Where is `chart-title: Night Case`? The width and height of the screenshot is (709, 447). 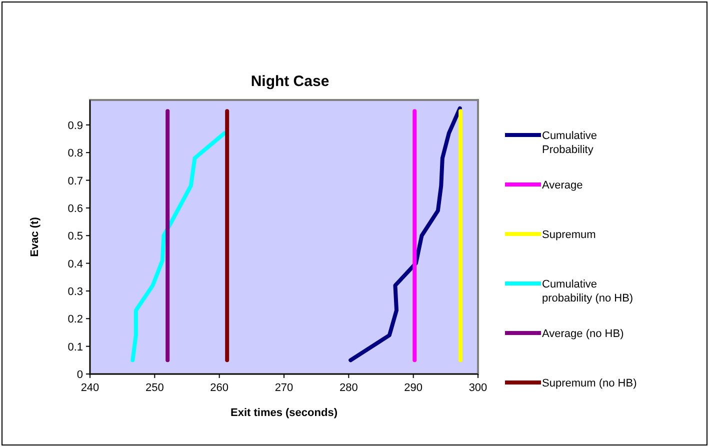 chart-title: Night Case is located at coordinates (290, 81).